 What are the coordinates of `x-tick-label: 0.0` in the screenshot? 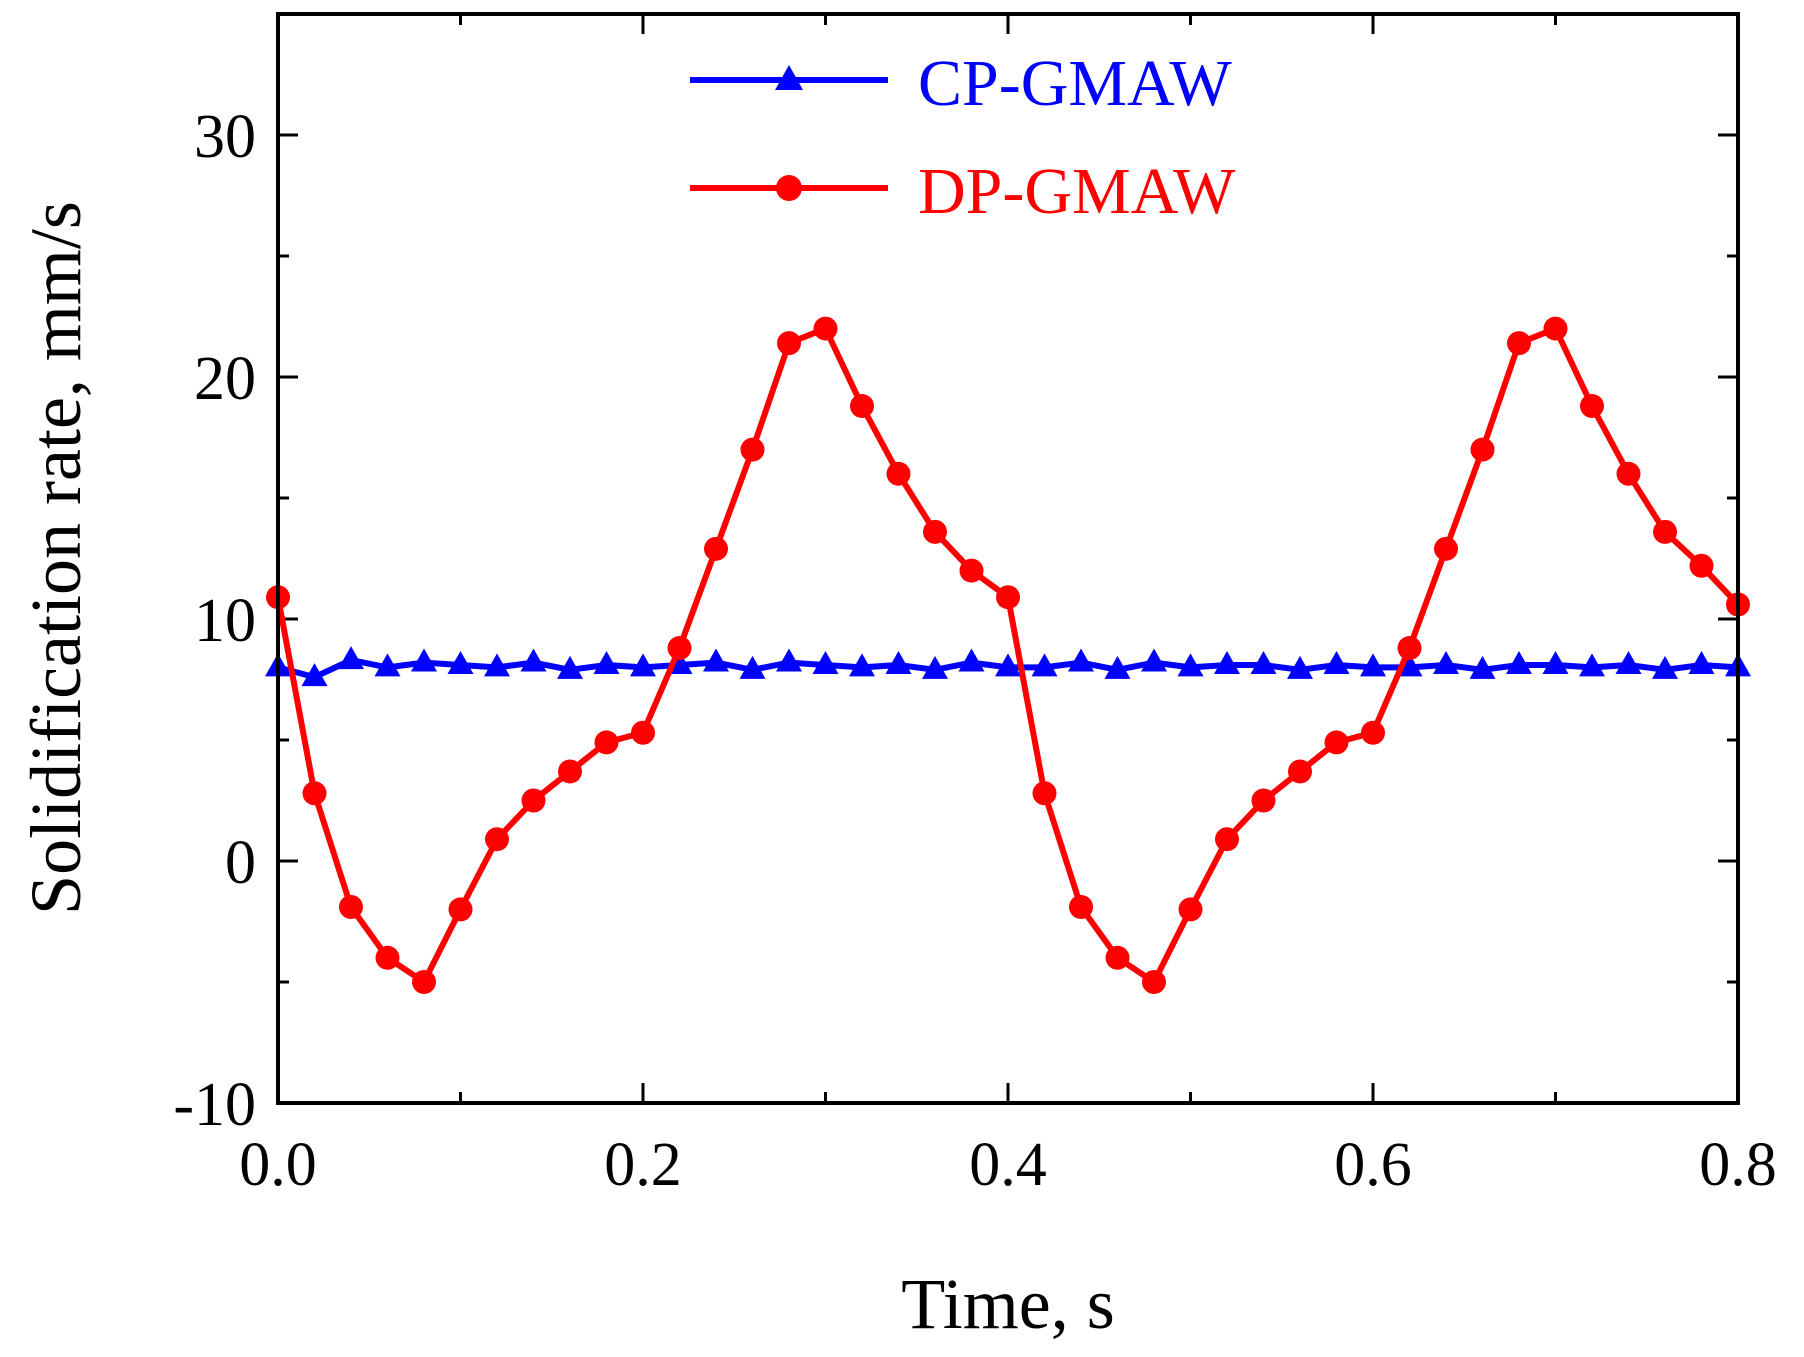 It's located at (278, 1165).